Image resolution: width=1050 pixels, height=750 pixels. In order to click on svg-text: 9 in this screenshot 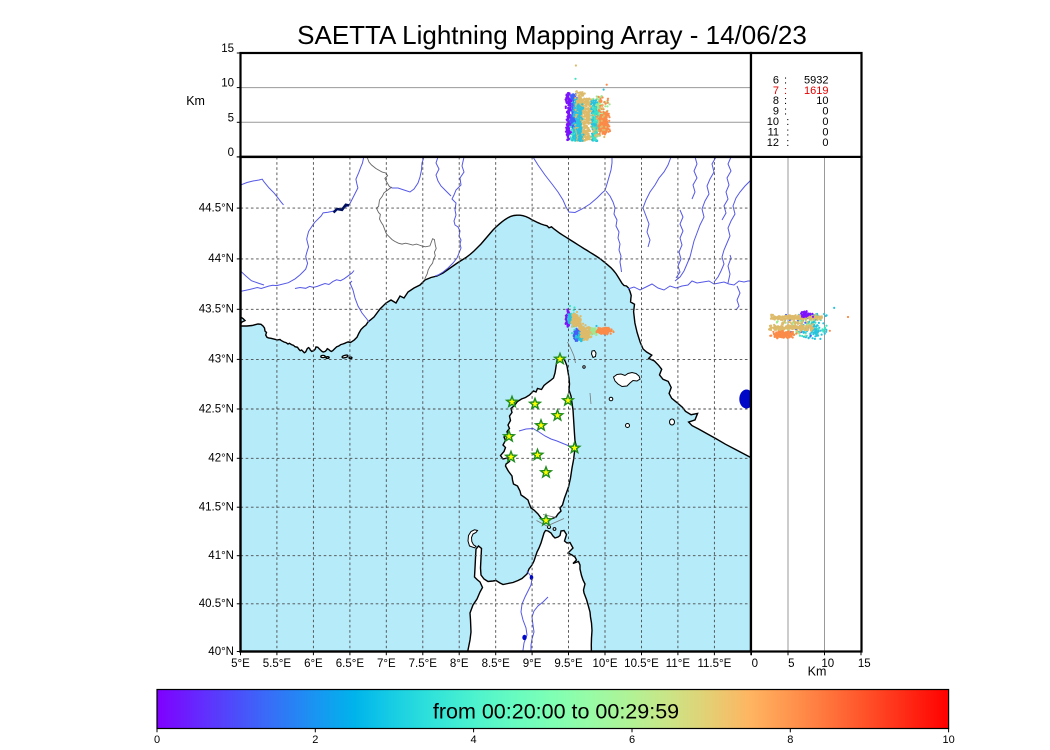, I will do `click(776, 112)`.